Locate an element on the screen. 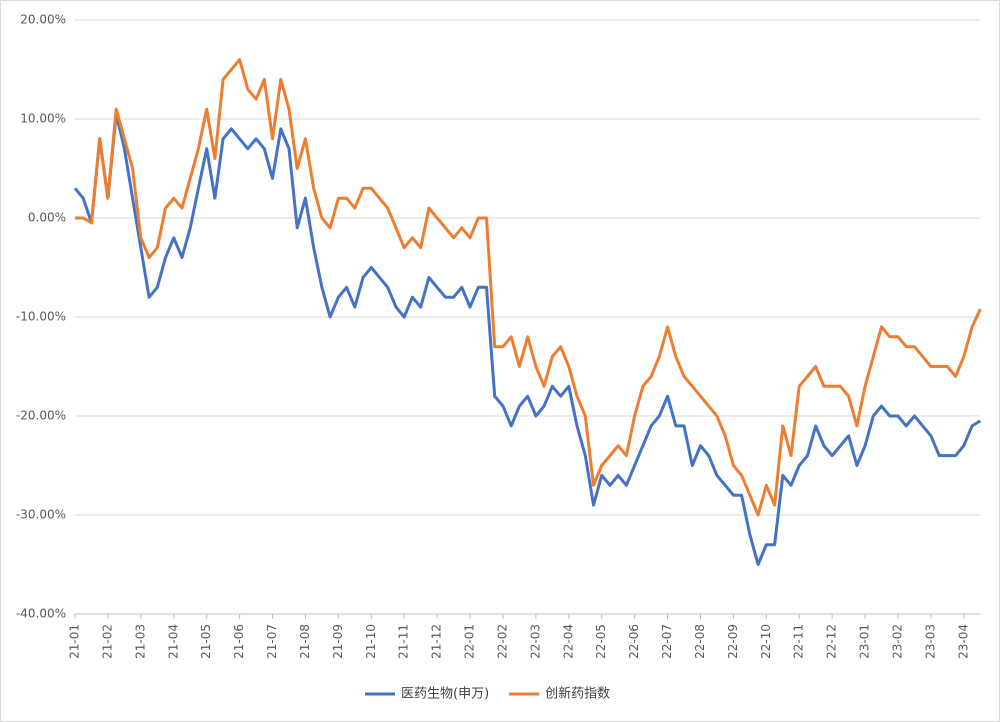  x-tick-label: 21-09 is located at coordinates (338, 641).